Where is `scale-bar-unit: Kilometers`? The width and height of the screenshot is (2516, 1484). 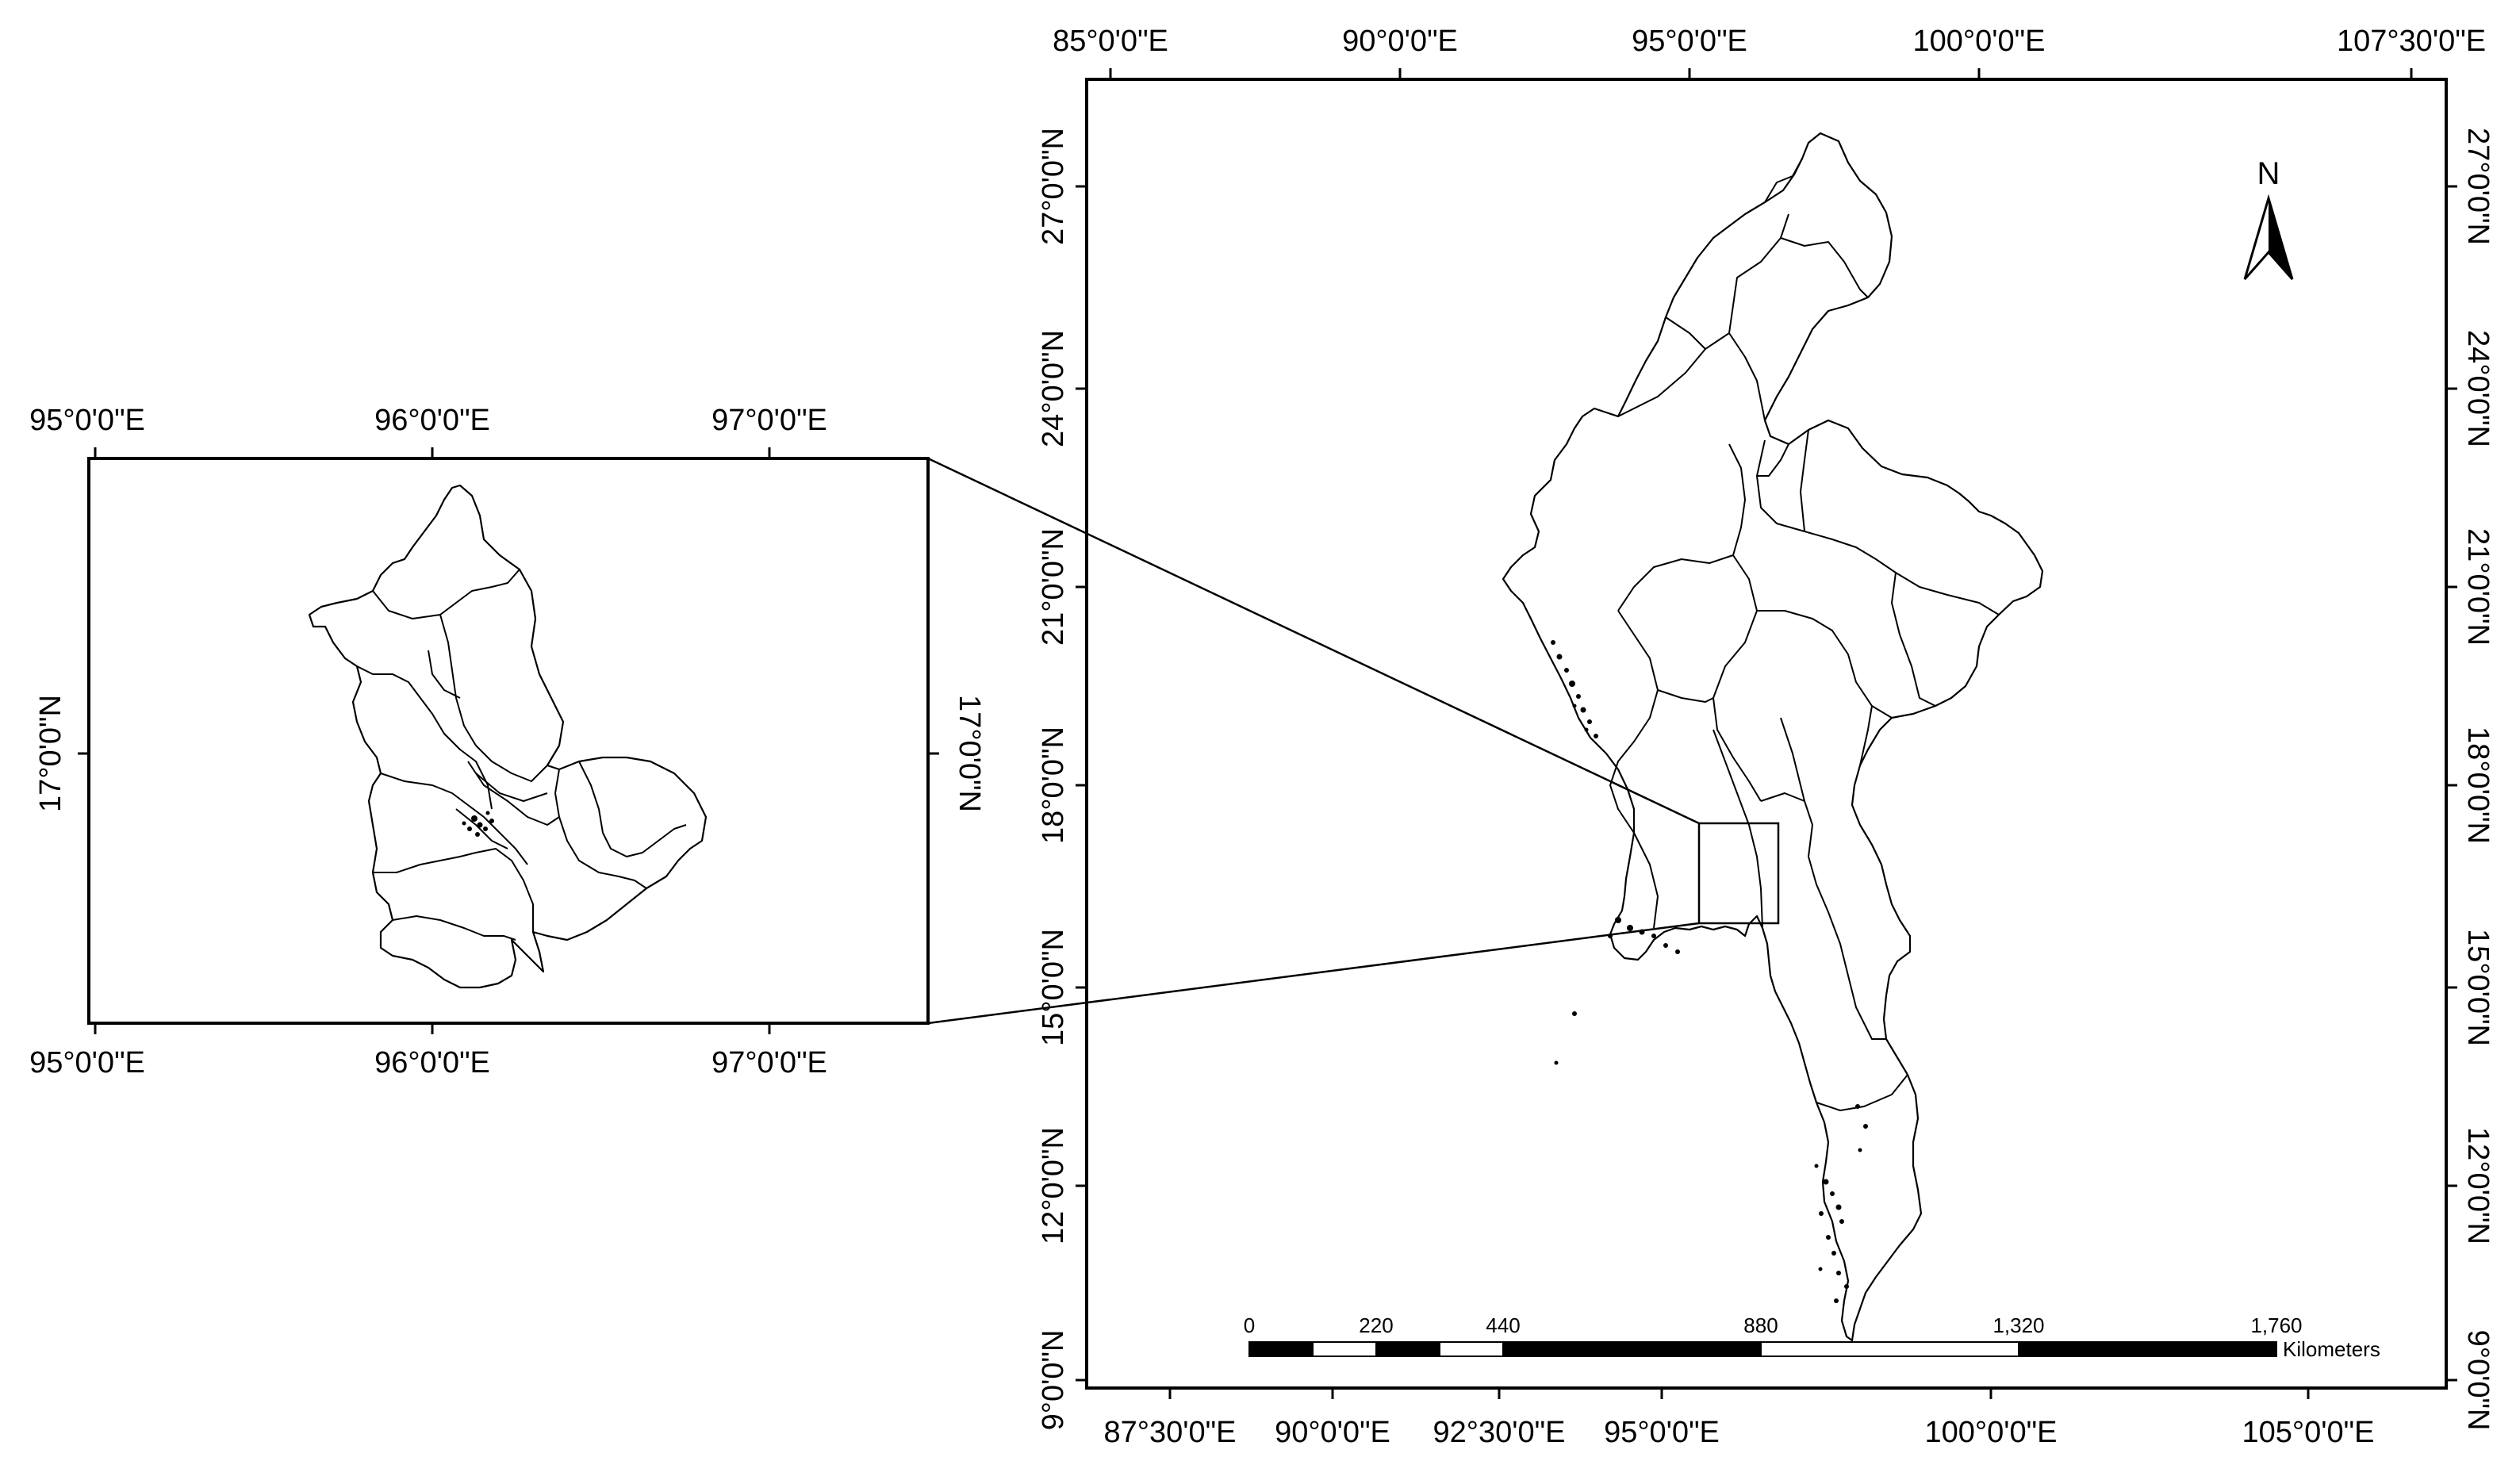 scale-bar-unit: Kilometers is located at coordinates (2332, 1349).